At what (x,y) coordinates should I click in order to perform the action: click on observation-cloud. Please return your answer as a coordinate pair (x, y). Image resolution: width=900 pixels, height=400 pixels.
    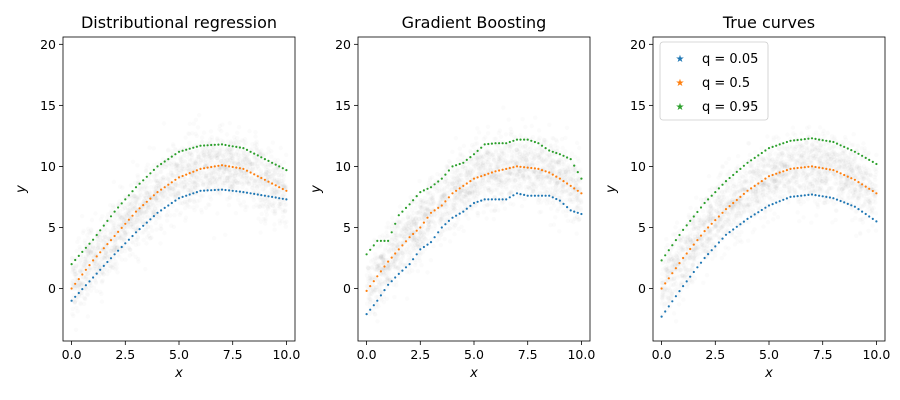
    Looking at the image, I should click on (474, 214).